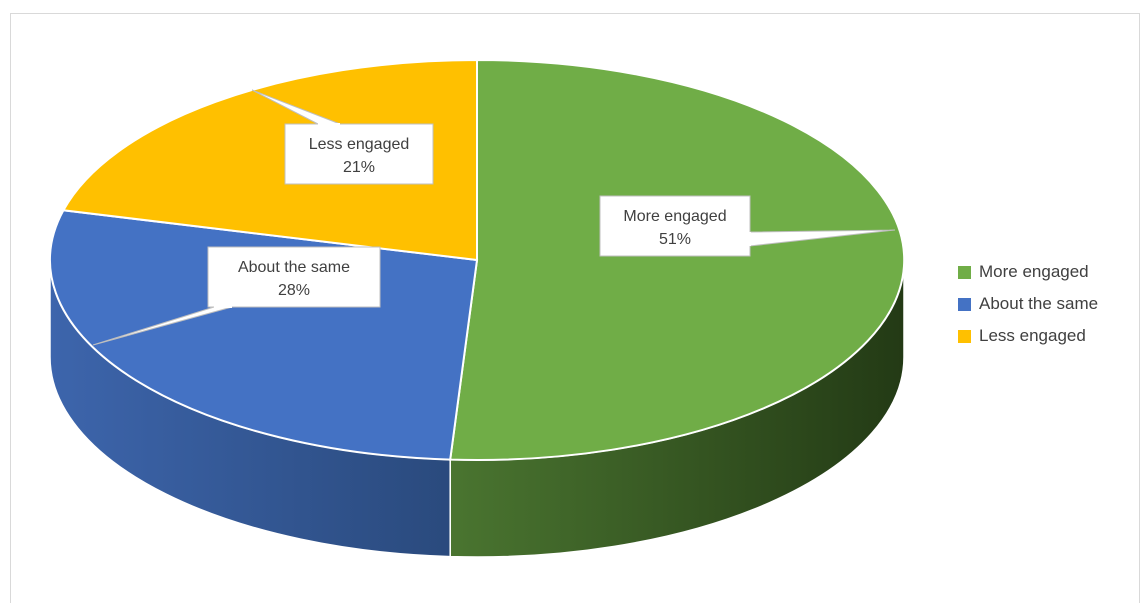 This screenshot has height=603, width=1145. What do you see at coordinates (294, 290) in the screenshot?
I see `data-label-percent-about-the-same: 28%` at bounding box center [294, 290].